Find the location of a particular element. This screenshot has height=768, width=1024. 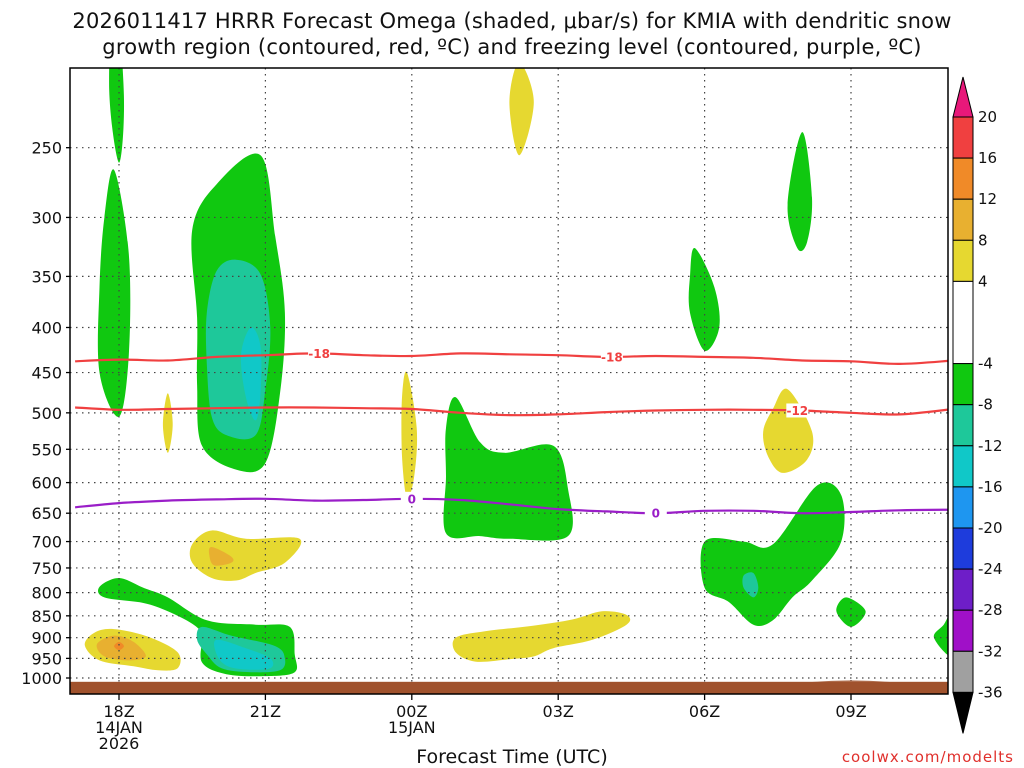

colorbar-tick-label-8: 8 is located at coordinates (983, 240).